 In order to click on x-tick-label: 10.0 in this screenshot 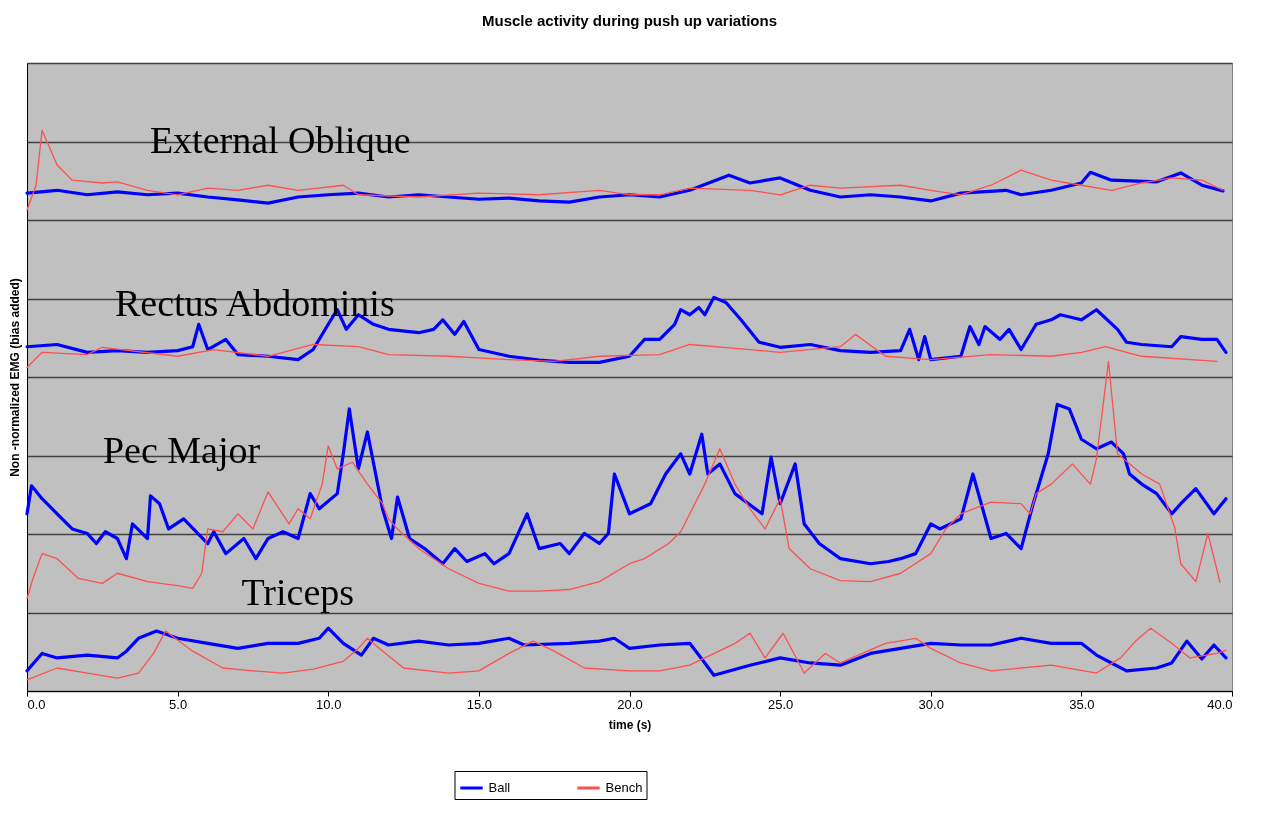, I will do `click(329, 704)`.